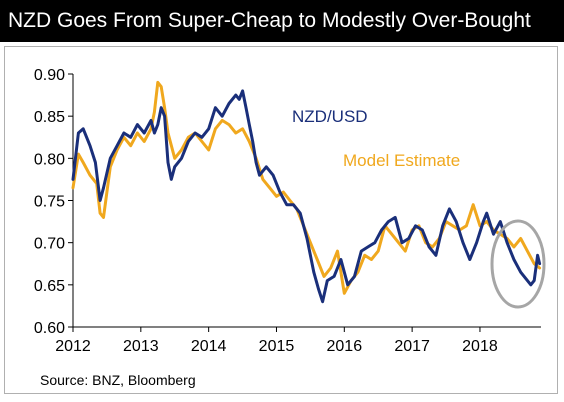  I want to click on model-estimate-label: Model Estimate, so click(401, 160).